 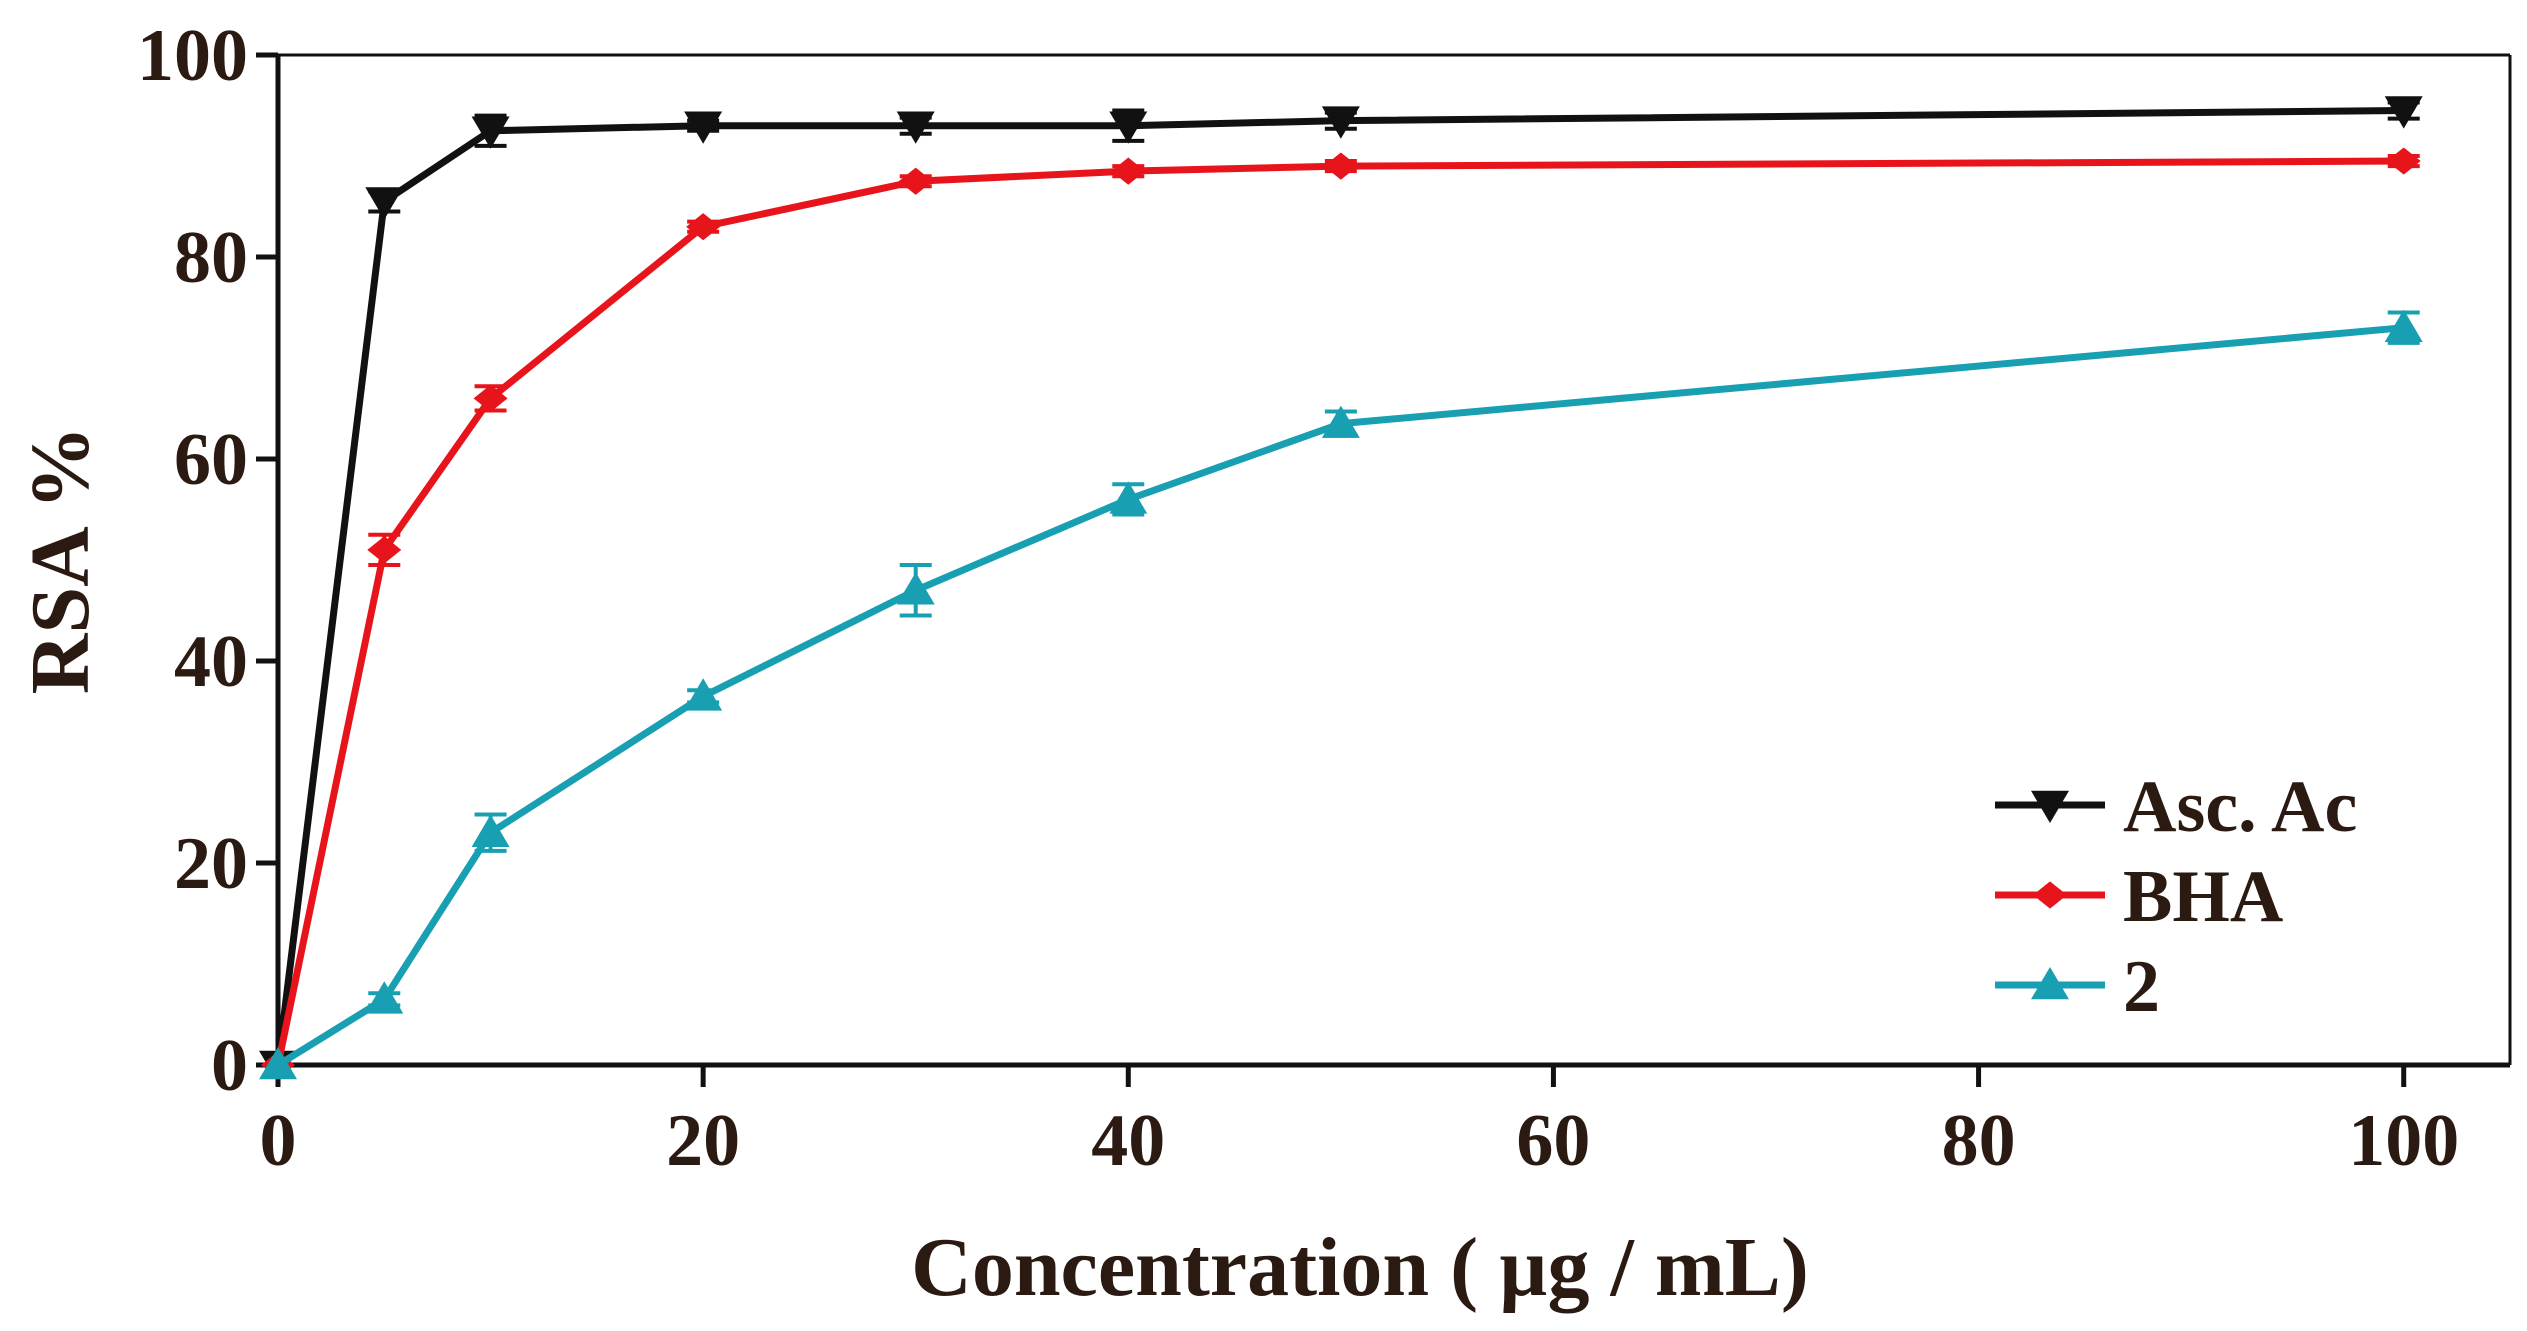 What do you see at coordinates (2141, 987) in the screenshot?
I see `legend-label: 2` at bounding box center [2141, 987].